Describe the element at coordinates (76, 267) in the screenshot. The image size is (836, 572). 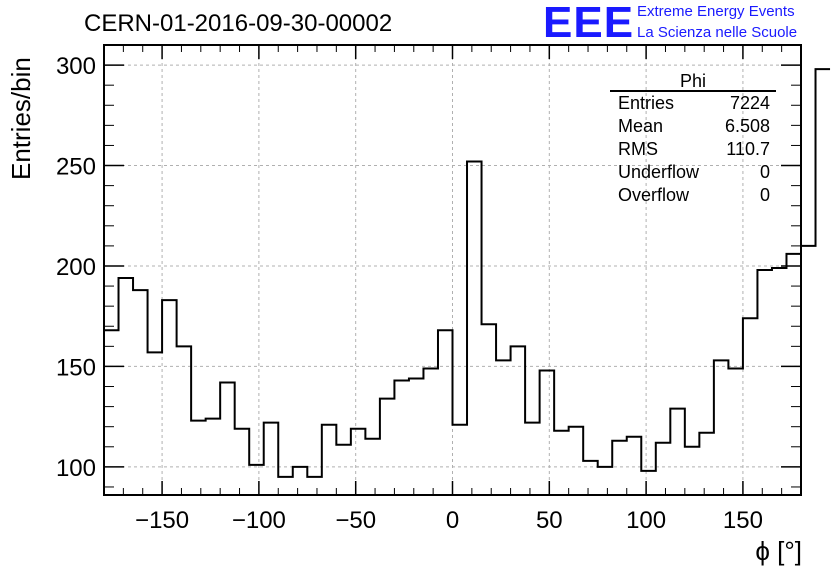
I see `y-tick-label: 200` at that location.